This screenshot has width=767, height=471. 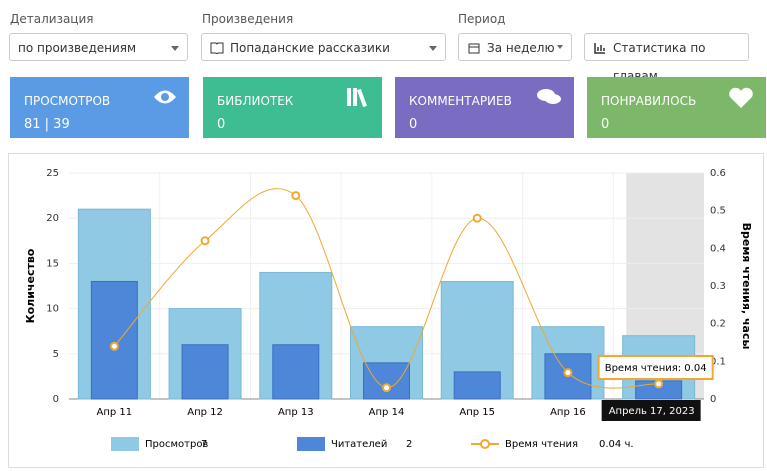 I want to click on chapter-stats-button: Статистика по главам, so click(x=666, y=58).